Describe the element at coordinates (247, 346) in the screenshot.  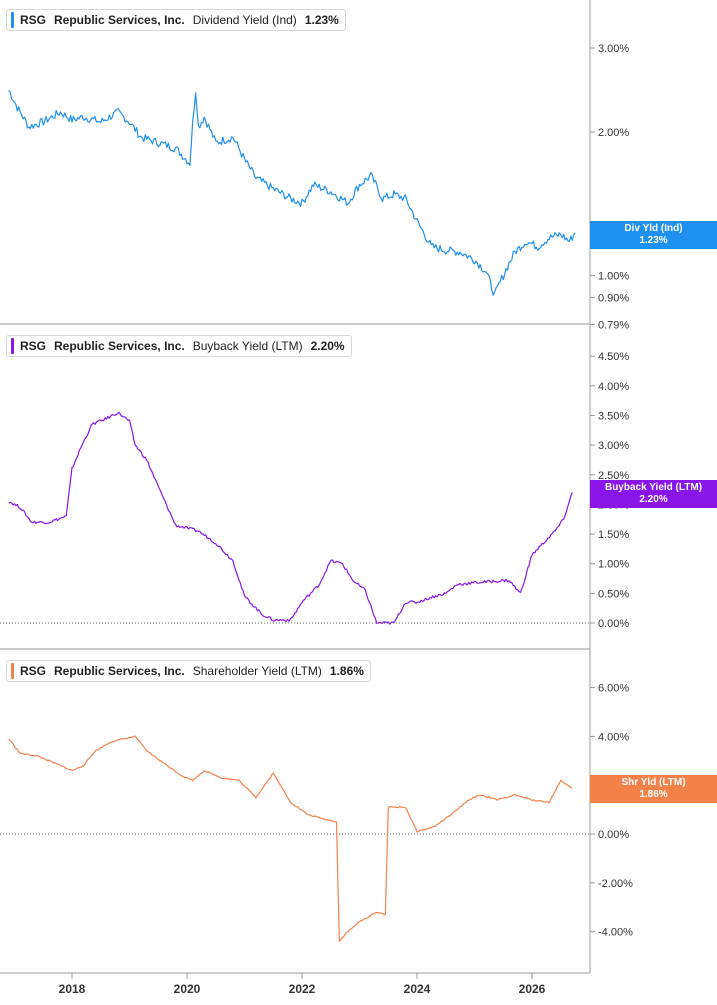
I see `legend-metric: Buyback Yield (LTM)` at that location.